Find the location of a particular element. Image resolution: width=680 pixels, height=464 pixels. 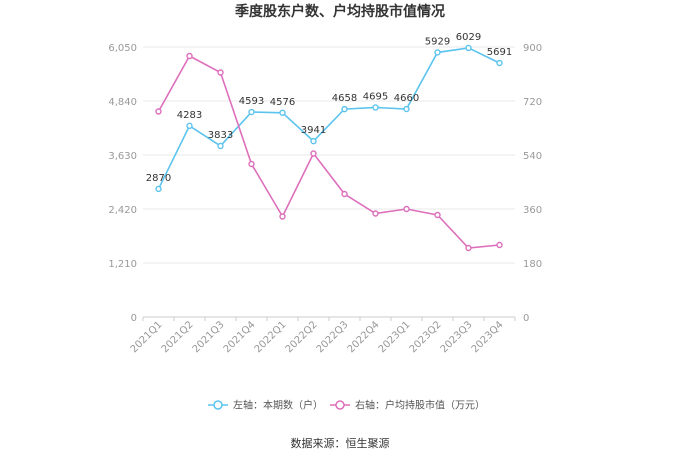

data-label: 2870 is located at coordinates (158, 178).